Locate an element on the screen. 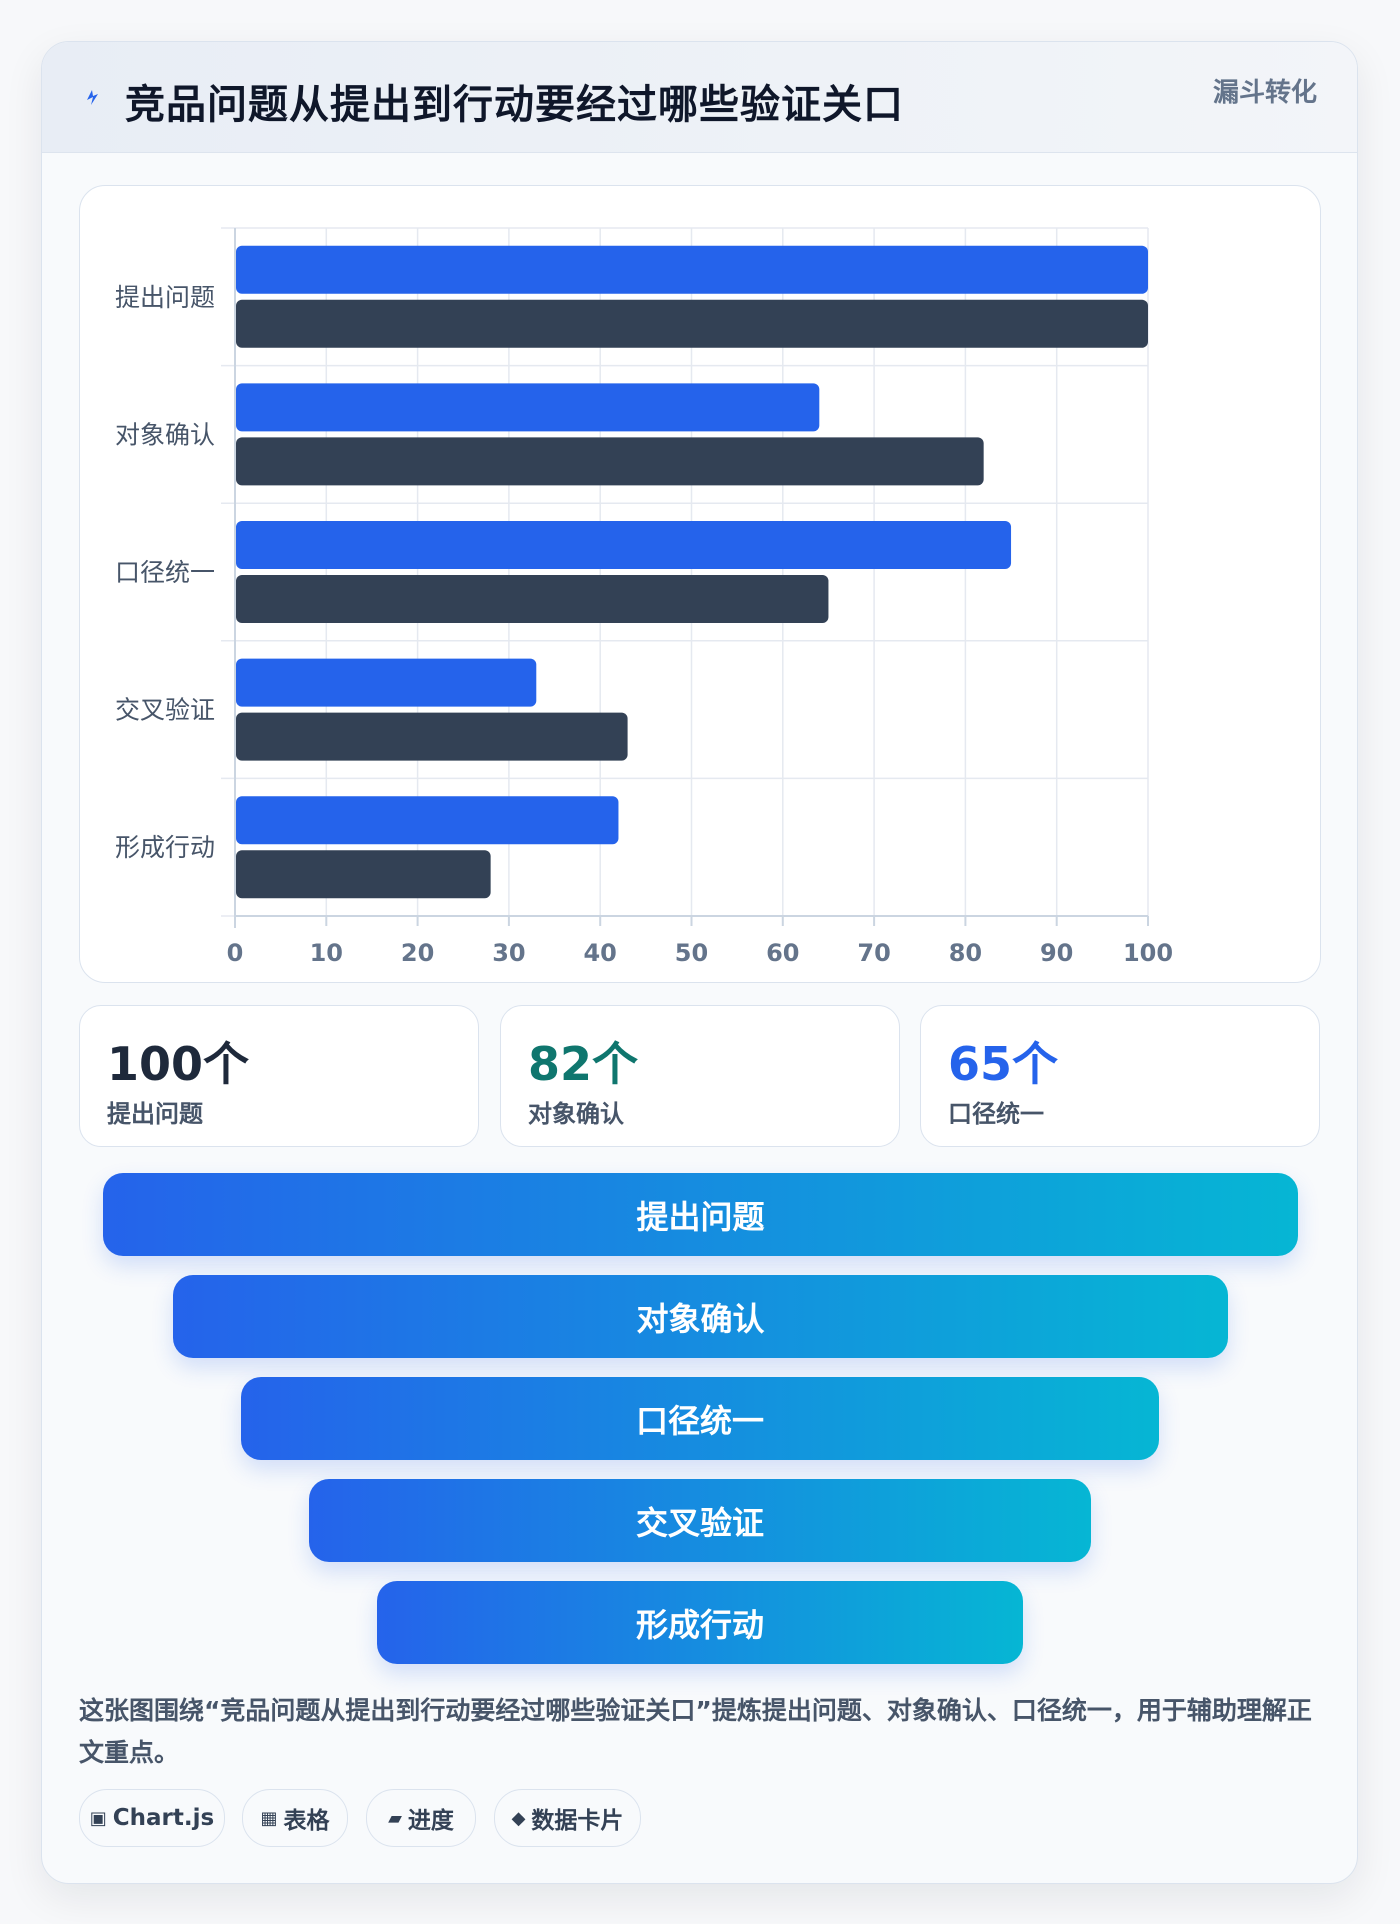 This screenshot has width=1400, height=1924. x-tick-label: 30 is located at coordinates (508, 953).